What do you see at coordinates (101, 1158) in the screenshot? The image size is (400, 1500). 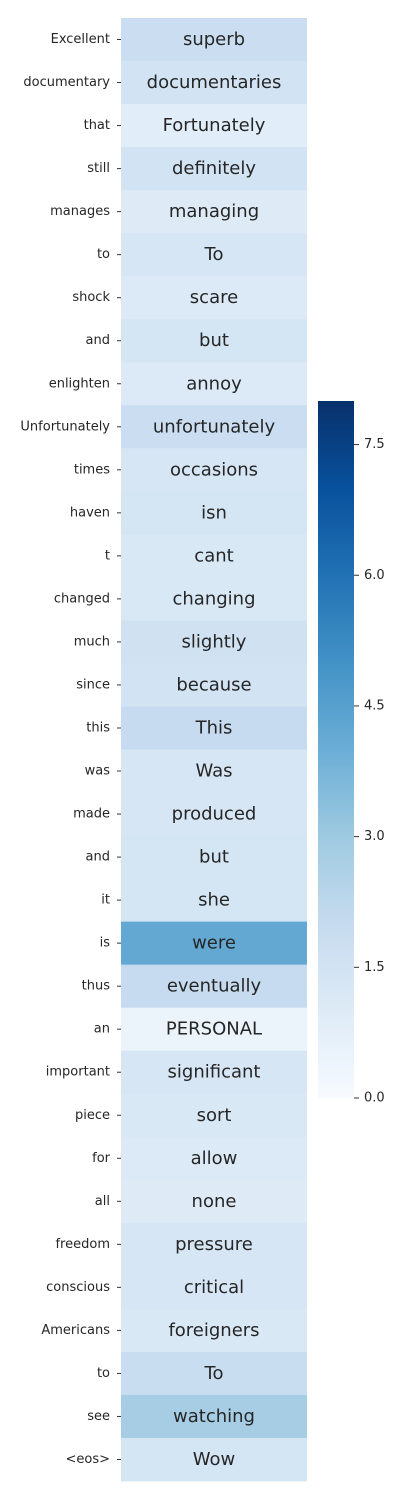 I see `y-tick-label: for` at bounding box center [101, 1158].